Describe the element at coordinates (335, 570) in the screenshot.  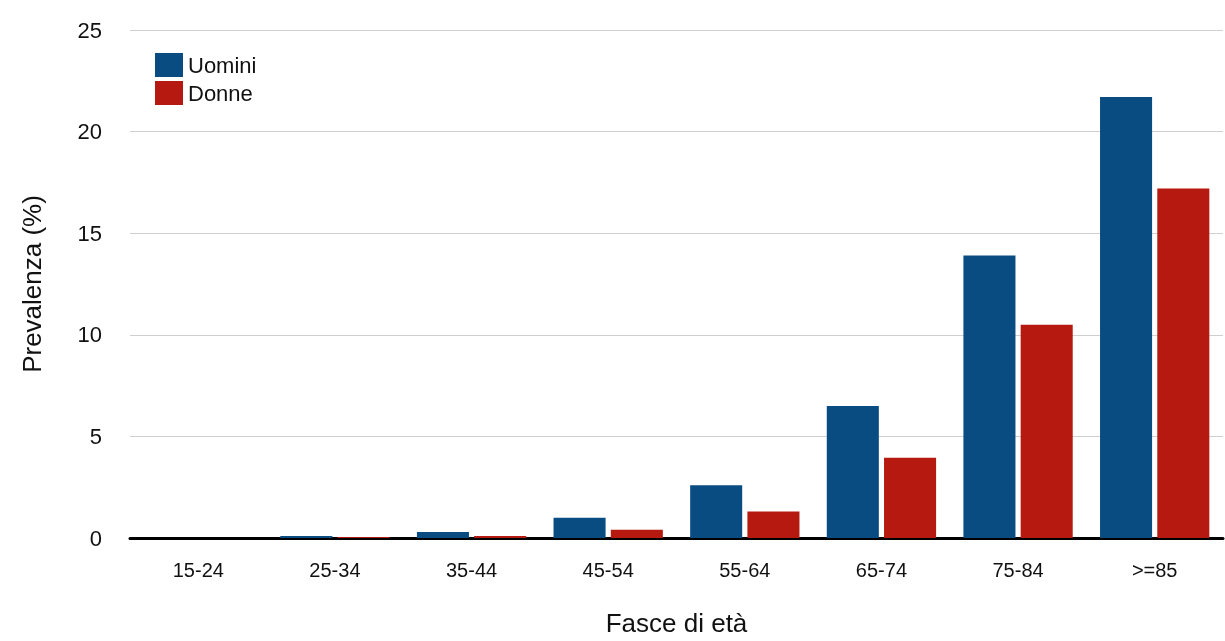
I see `x-tick-label: 25-34` at that location.